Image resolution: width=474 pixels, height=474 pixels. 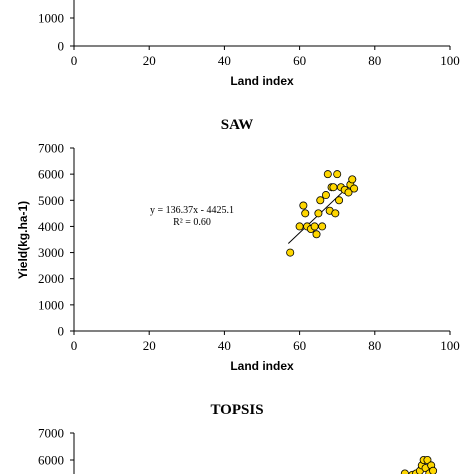 What do you see at coordinates (237, 125) in the screenshot?
I see `chart-title: SAW` at bounding box center [237, 125].